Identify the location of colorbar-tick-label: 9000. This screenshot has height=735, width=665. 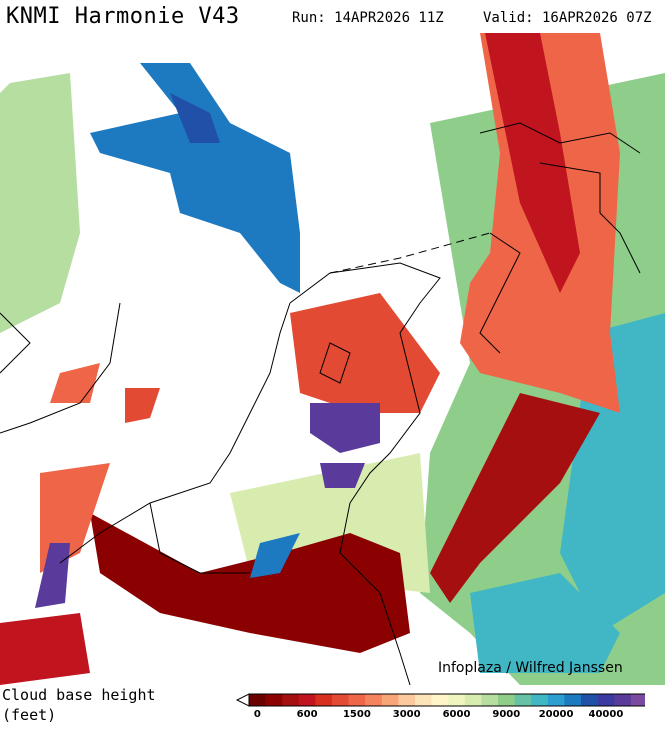
(506, 714).